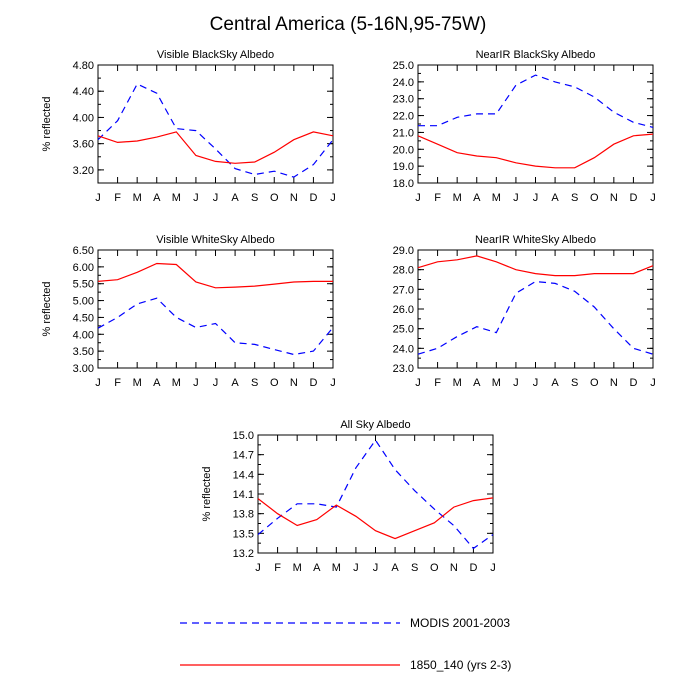  I want to click on y-tick-label: 29.0, so click(403, 251).